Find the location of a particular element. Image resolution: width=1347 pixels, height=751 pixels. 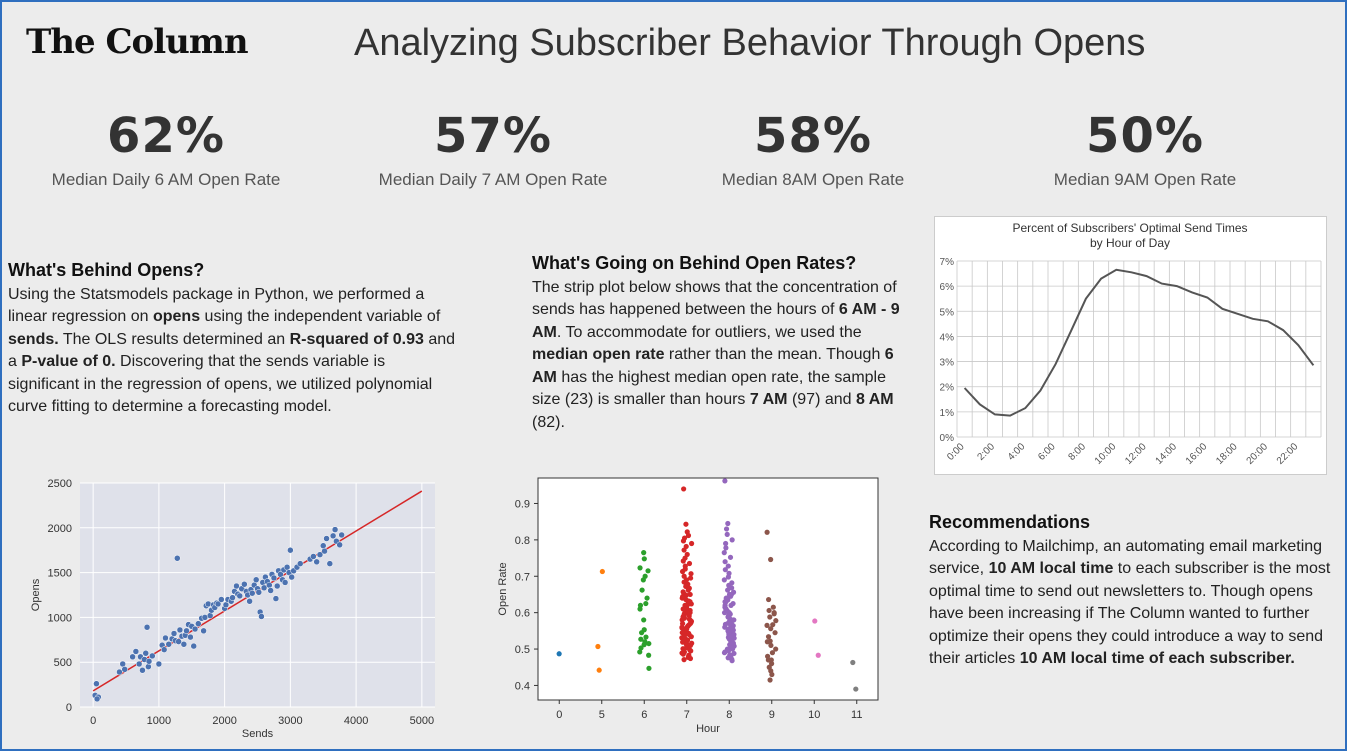

kpi-8am: 58% Median 8AM Open Rate is located at coordinates (813, 149).